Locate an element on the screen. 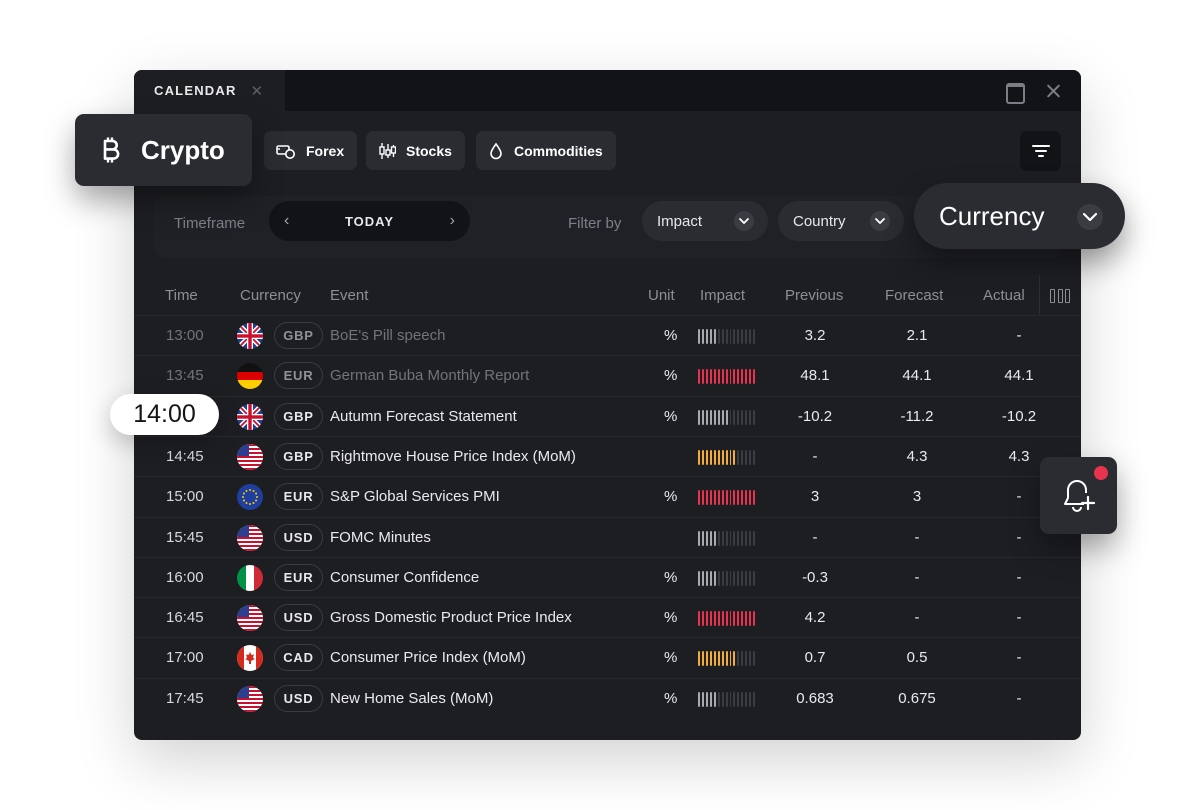  event-name: S&P Global Services PMI is located at coordinates (415, 497).